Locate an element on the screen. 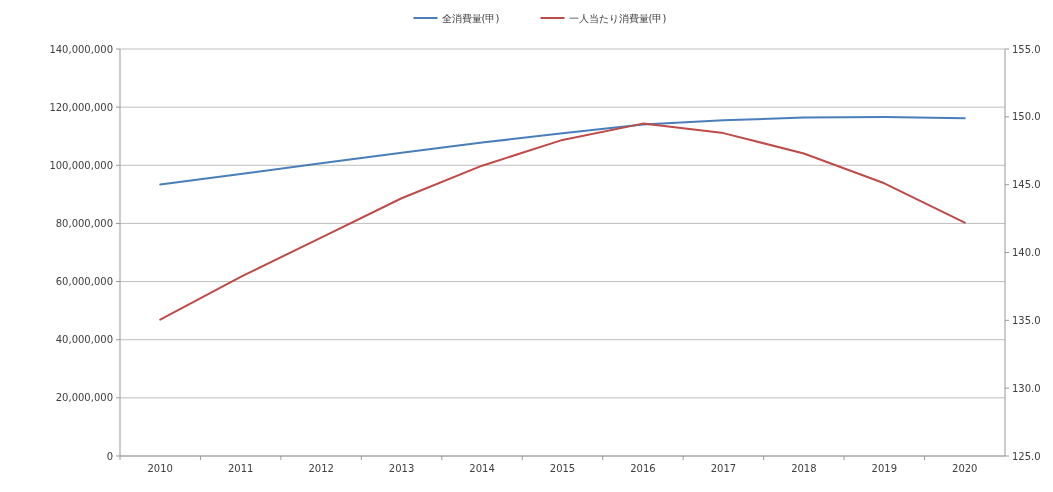 The image size is (1053, 492). y-tick-label: 40,000,000 is located at coordinates (84, 340).